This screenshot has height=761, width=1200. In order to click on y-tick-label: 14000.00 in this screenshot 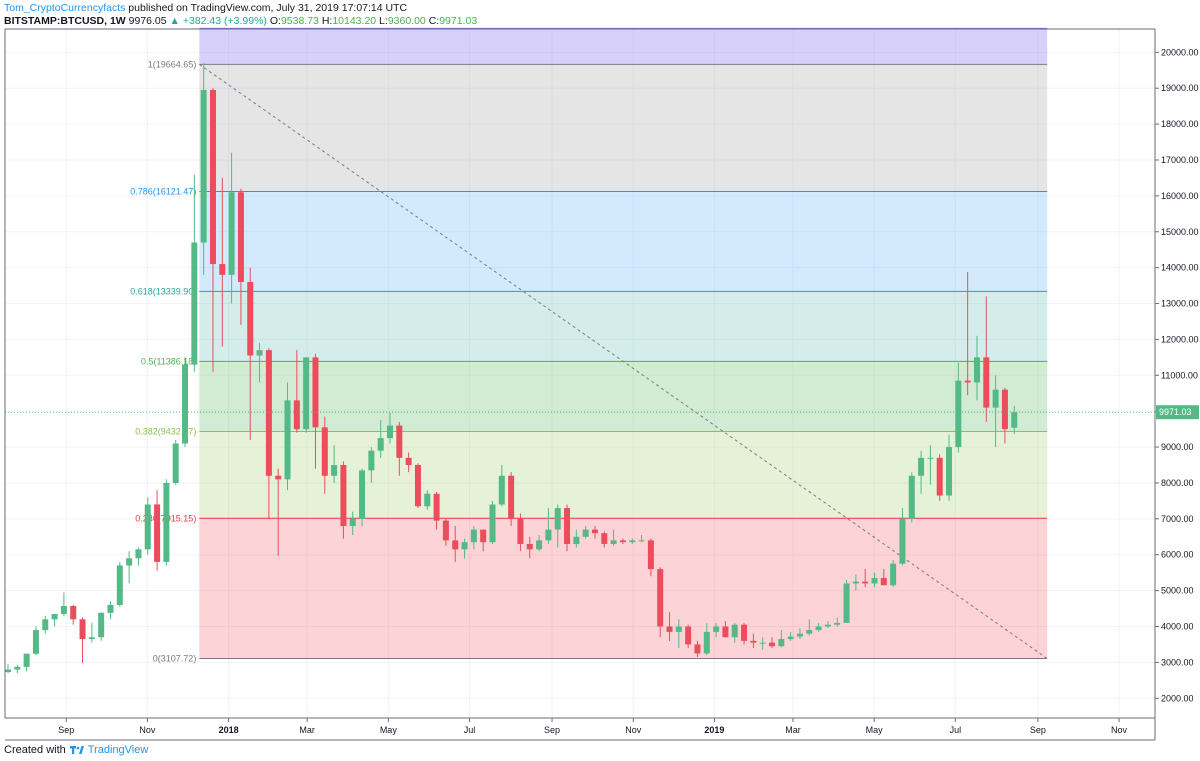, I will do `click(1180, 268)`.